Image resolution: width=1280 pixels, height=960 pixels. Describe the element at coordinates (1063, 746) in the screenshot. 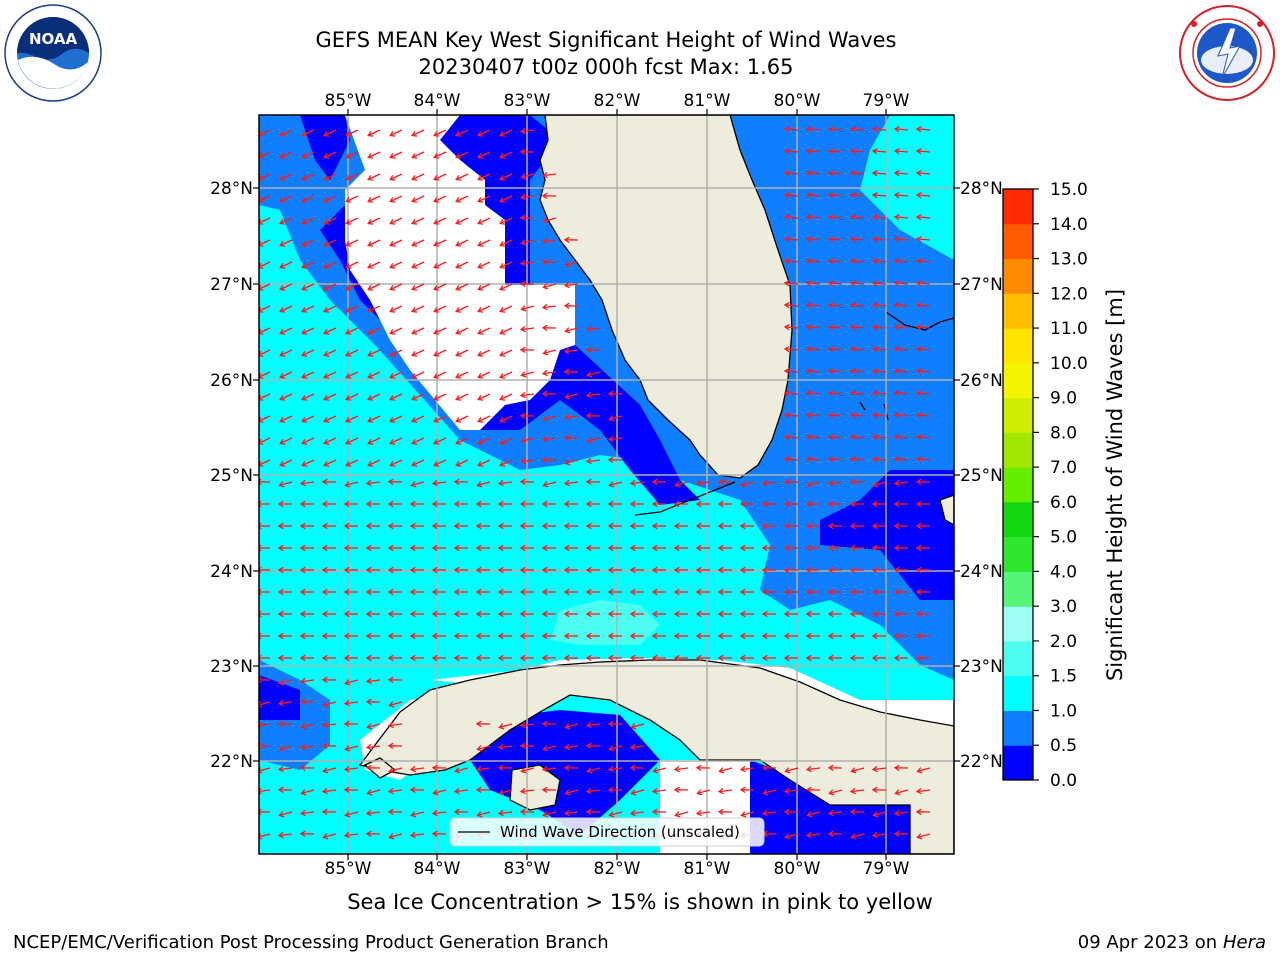

I see `colorbar-tick-label: 0.5` at that location.